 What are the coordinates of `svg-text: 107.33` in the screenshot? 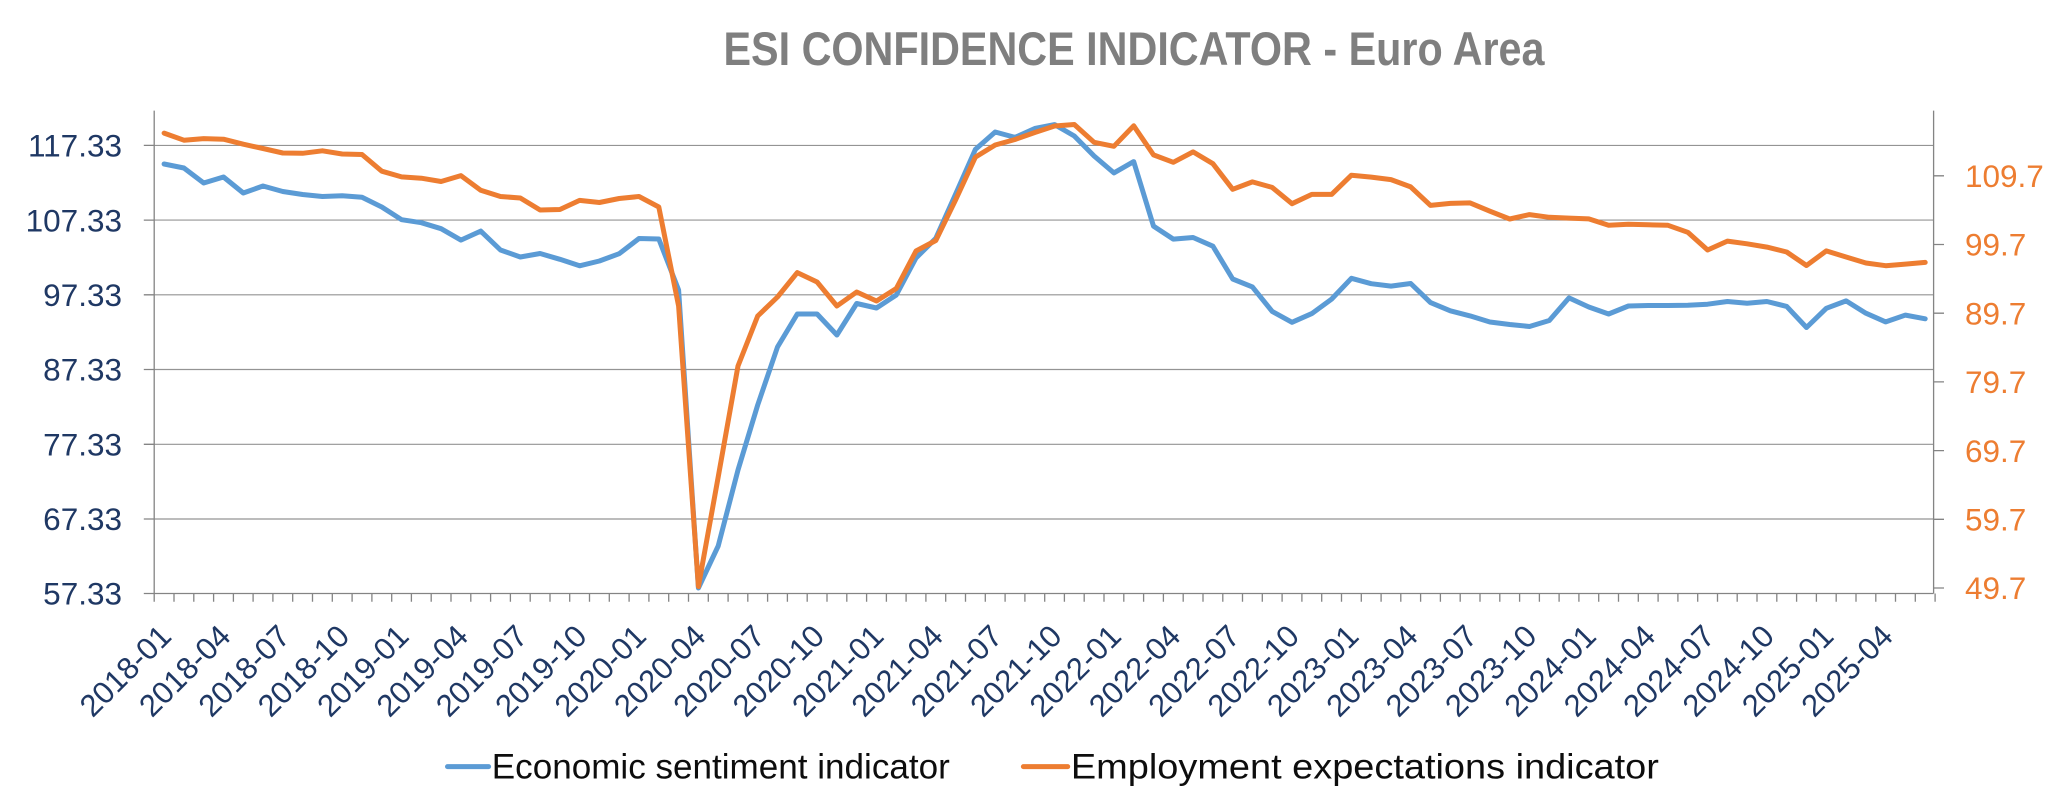 It's located at (74, 220).